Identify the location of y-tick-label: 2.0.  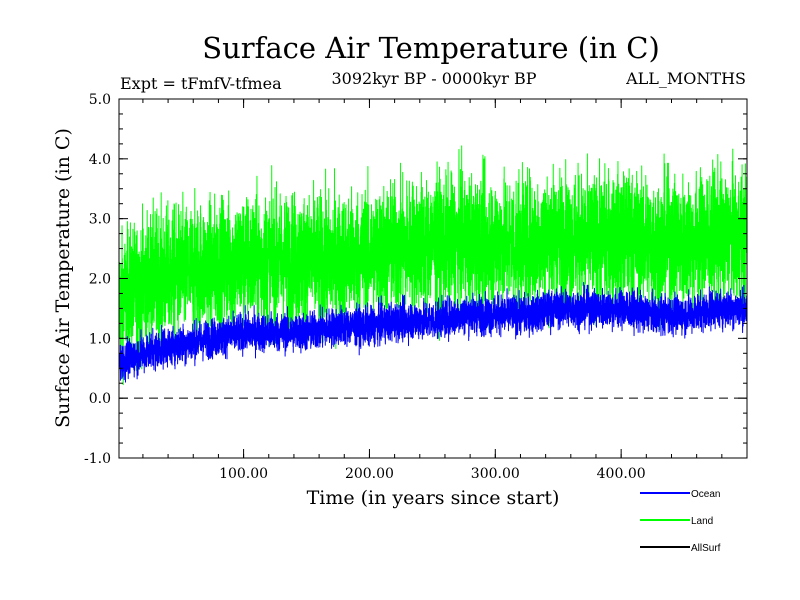
(100, 280).